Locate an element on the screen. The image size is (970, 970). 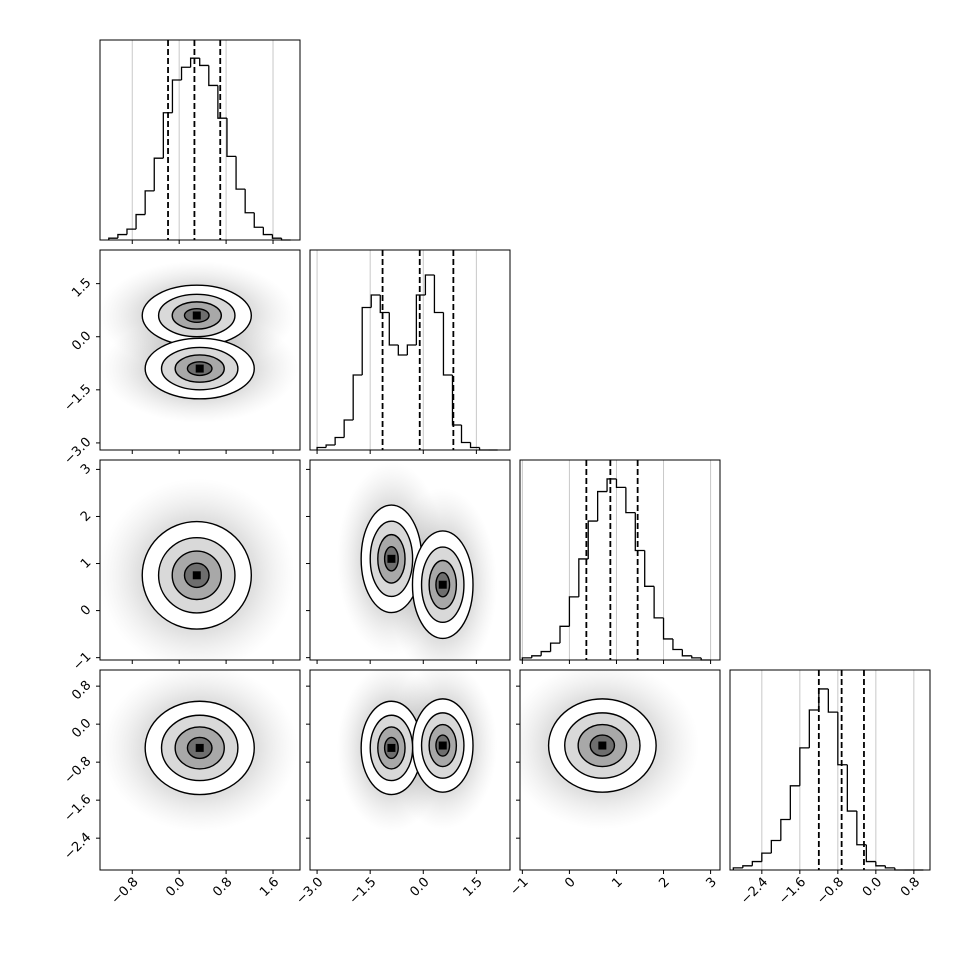
y-tick-label: 3 is located at coordinates (86, 469).